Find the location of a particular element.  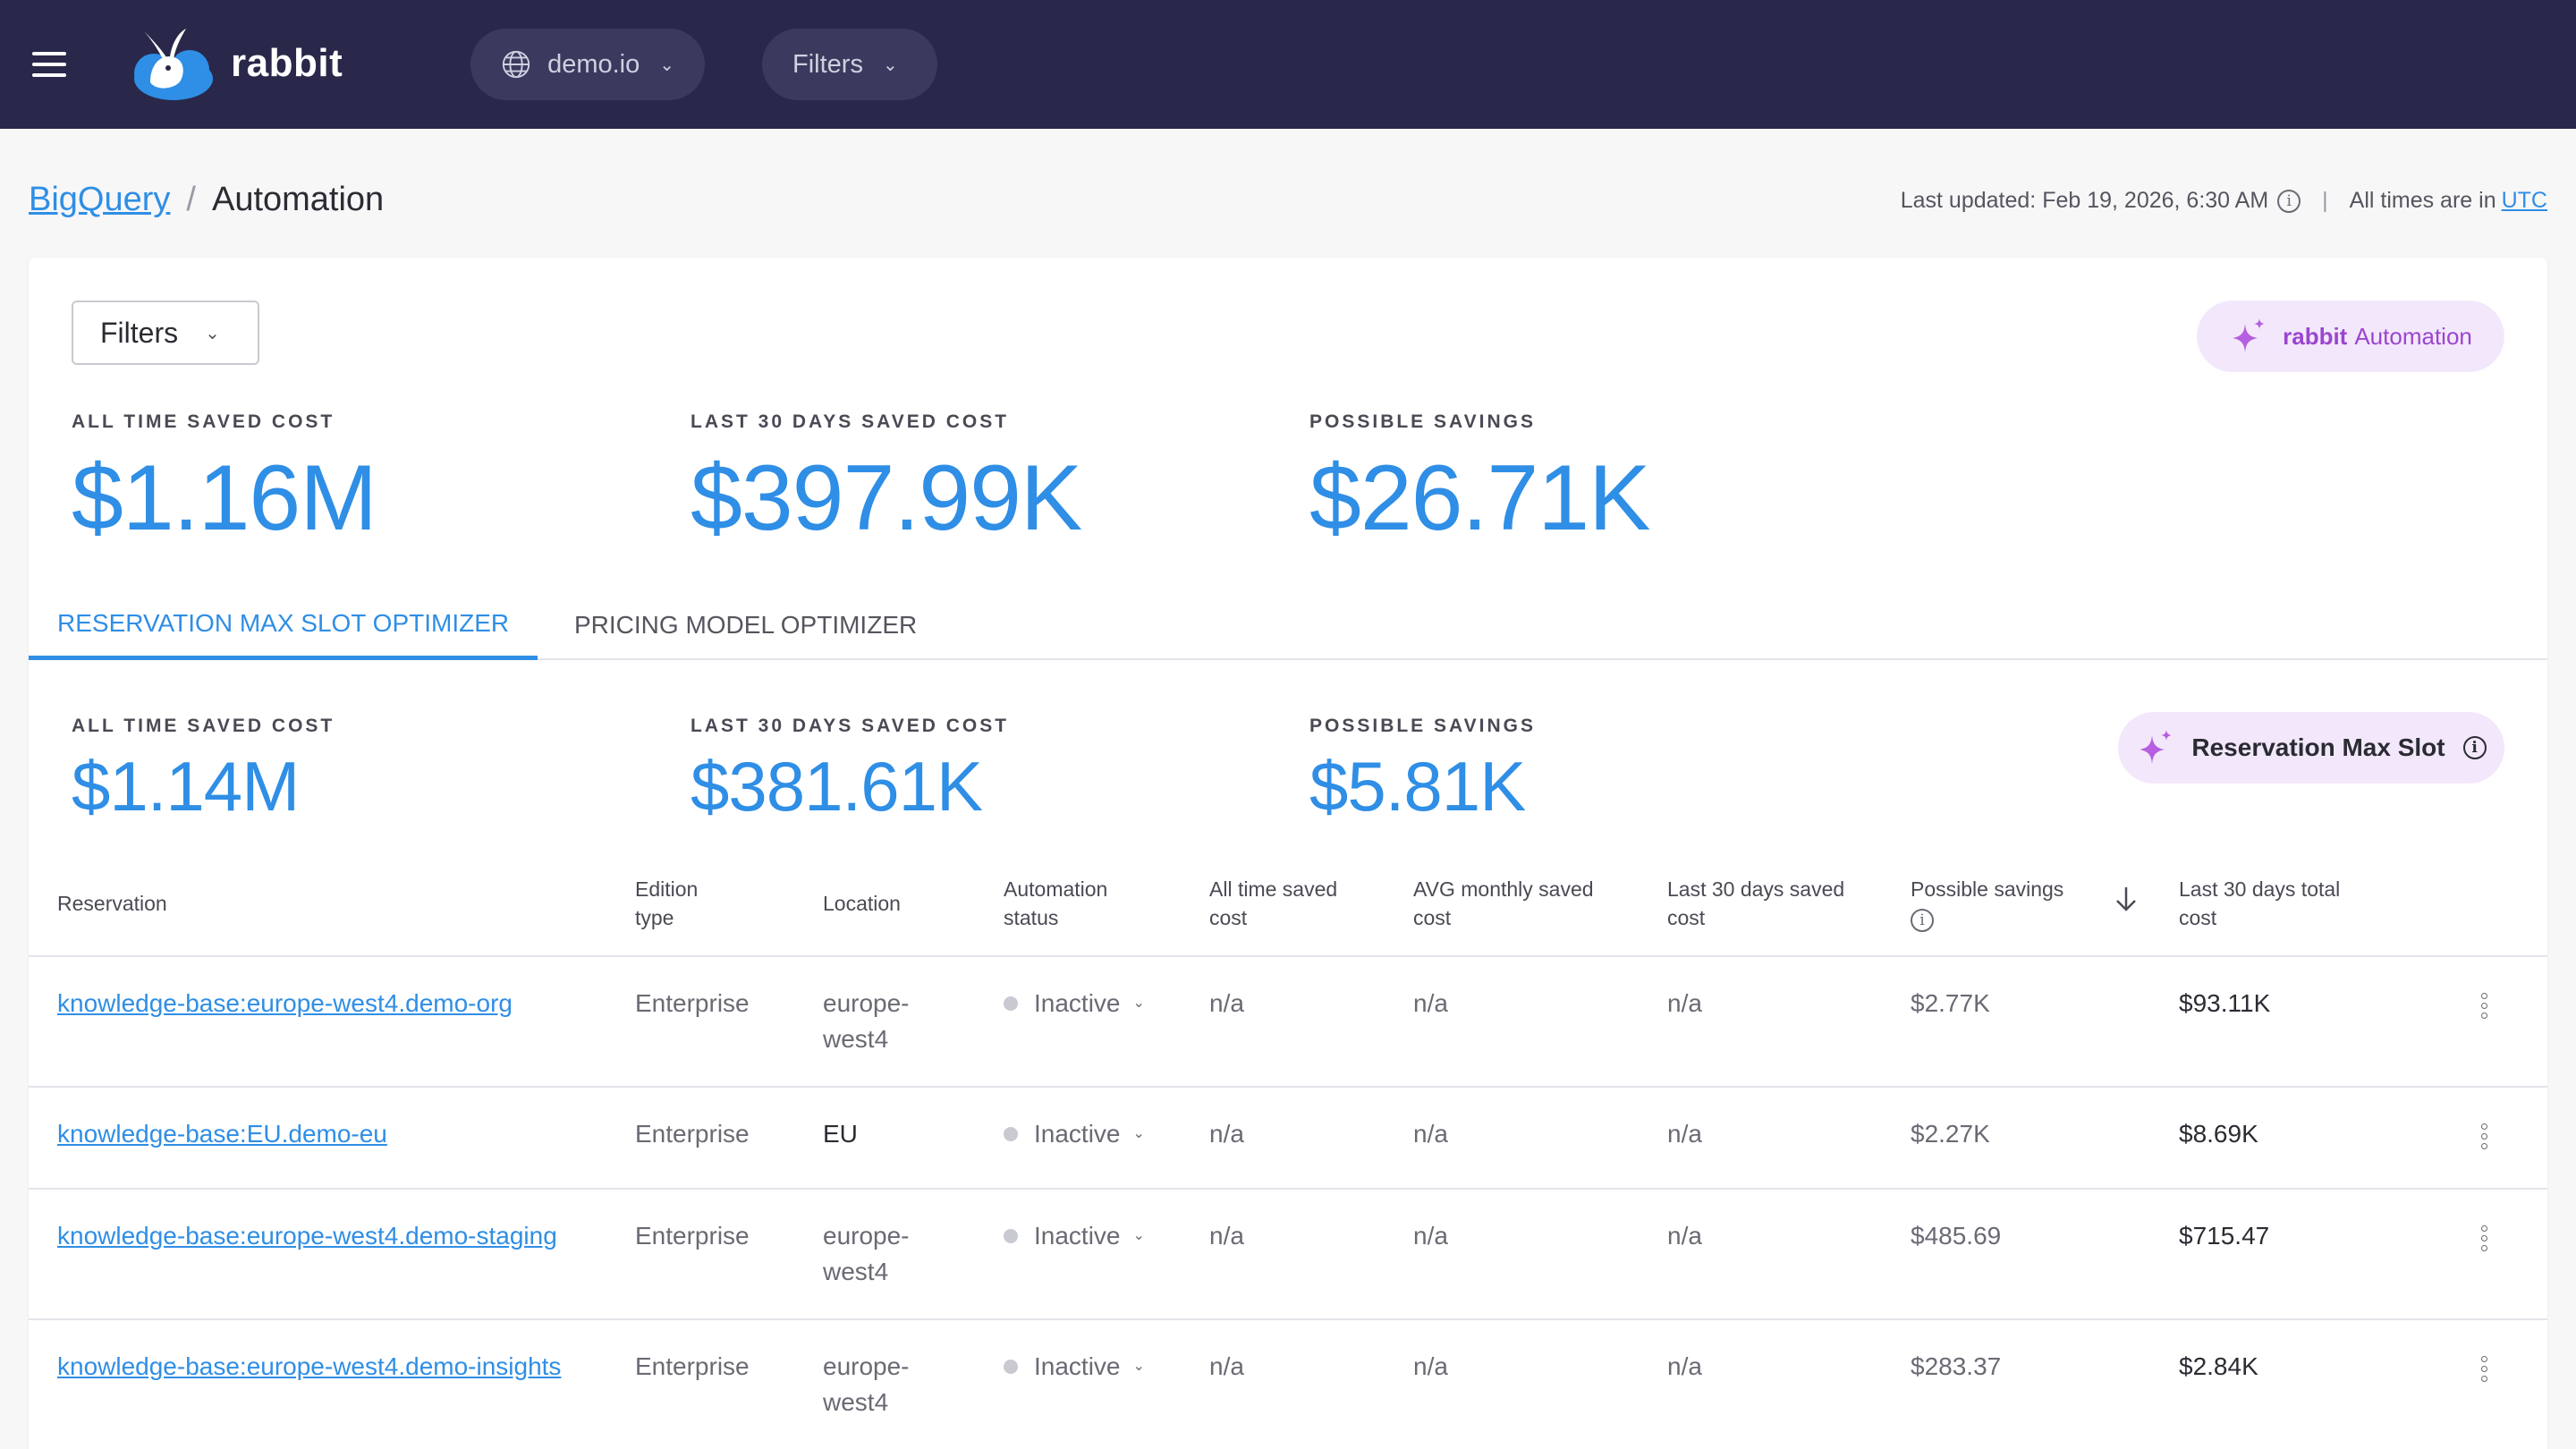

column-header-last-30-days-total-cost: Last 30 days total cost is located at coordinates (2259, 903).